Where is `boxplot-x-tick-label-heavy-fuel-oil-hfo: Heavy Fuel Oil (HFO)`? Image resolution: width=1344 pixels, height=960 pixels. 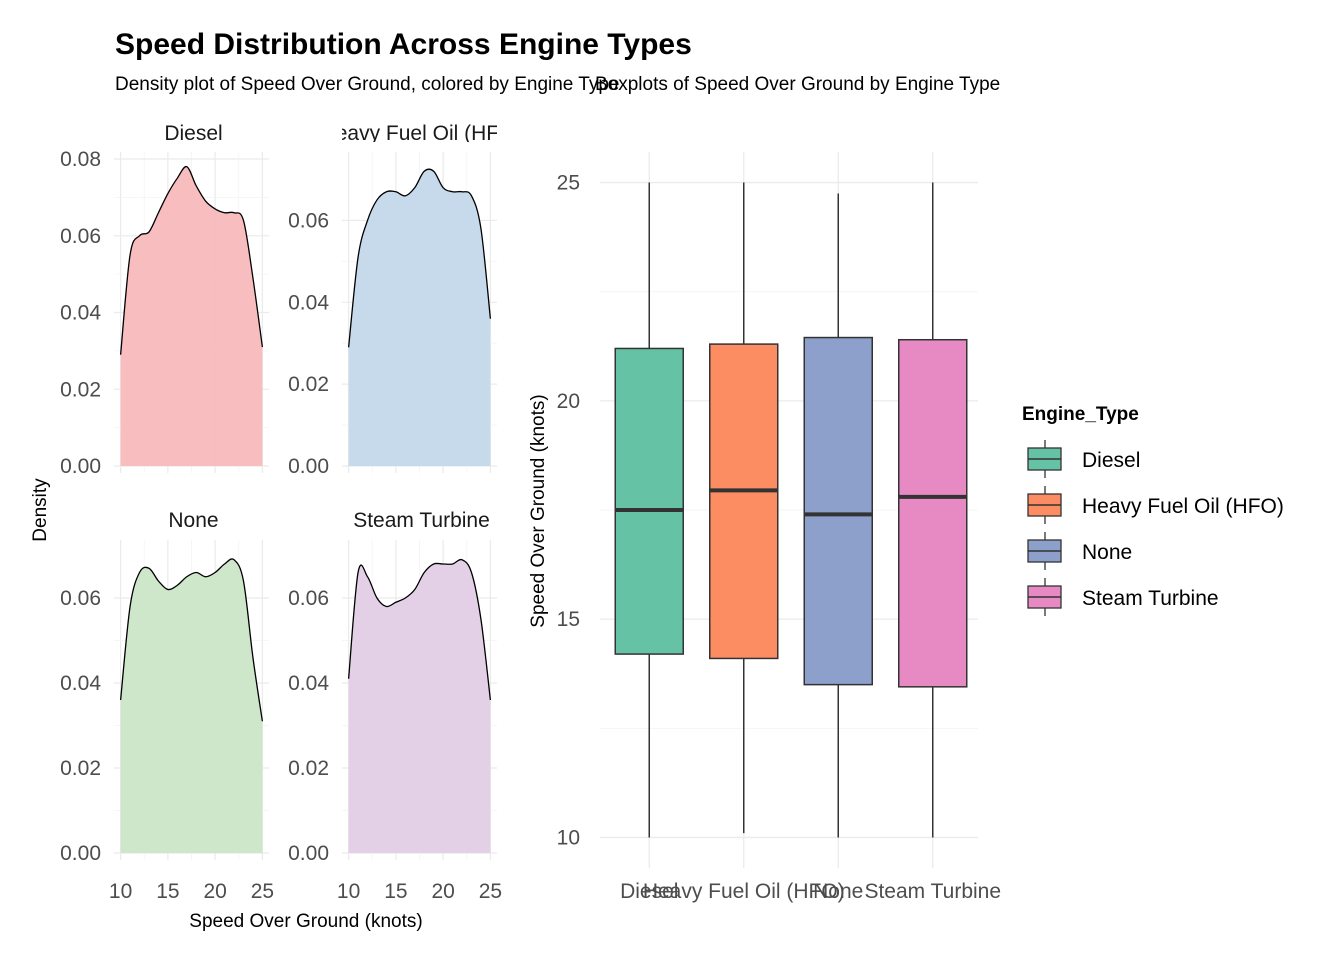
boxplot-x-tick-label-heavy-fuel-oil-hfo: Heavy Fuel Oil (HFO) is located at coordinates (744, 891).